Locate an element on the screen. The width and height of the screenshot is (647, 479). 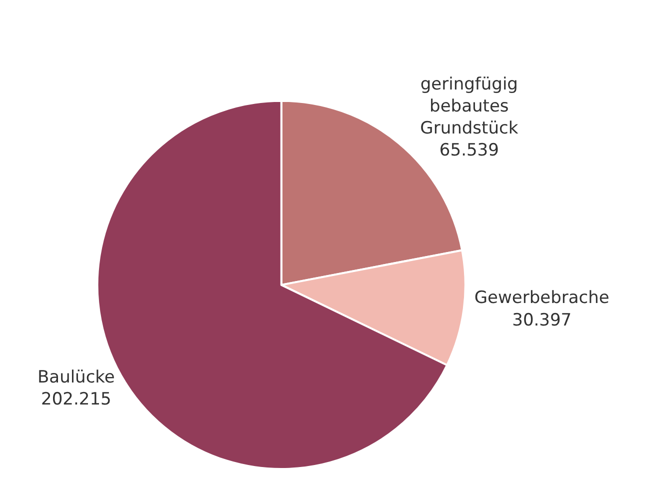
slice-label: Gewerbebrache is located at coordinates (542, 298).